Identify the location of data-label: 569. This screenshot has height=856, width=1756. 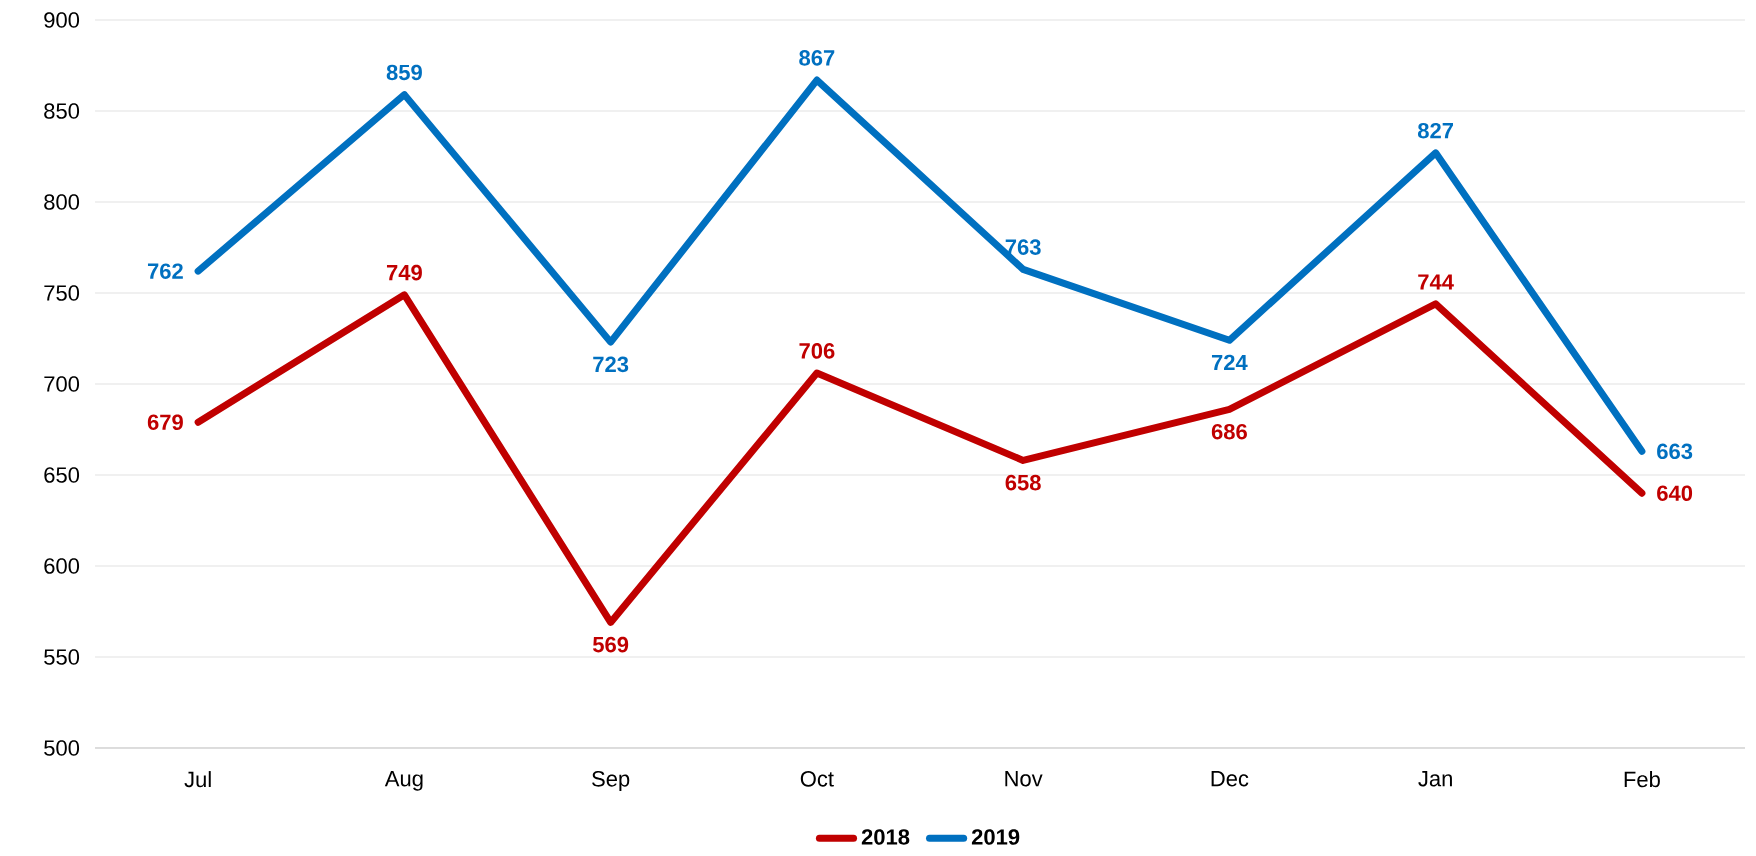
(610, 644).